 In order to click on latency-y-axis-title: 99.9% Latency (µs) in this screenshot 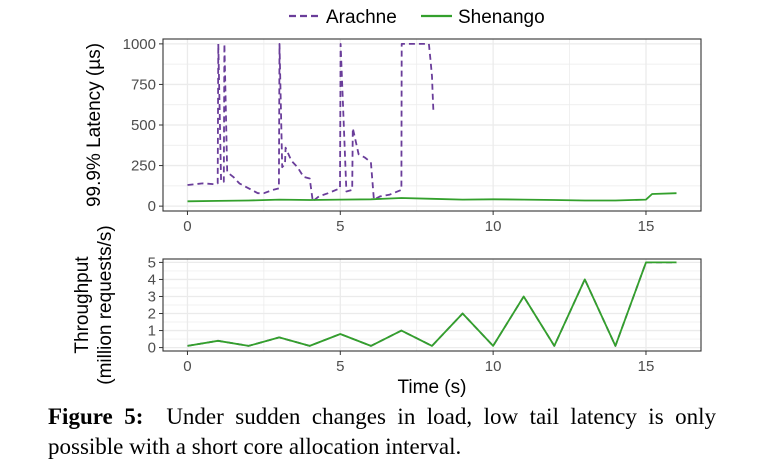, I will do `click(94, 125)`.